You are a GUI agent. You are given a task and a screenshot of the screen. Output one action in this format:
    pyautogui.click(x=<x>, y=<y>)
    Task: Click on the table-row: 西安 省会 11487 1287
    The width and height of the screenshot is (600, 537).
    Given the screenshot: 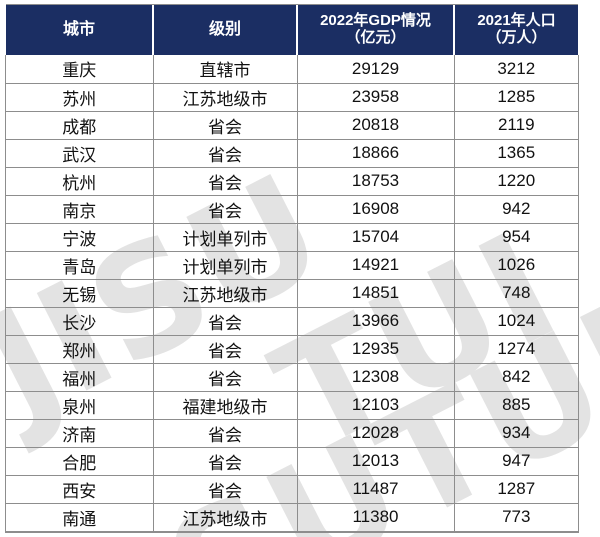 What is the action you would take?
    pyautogui.click(x=292, y=489)
    